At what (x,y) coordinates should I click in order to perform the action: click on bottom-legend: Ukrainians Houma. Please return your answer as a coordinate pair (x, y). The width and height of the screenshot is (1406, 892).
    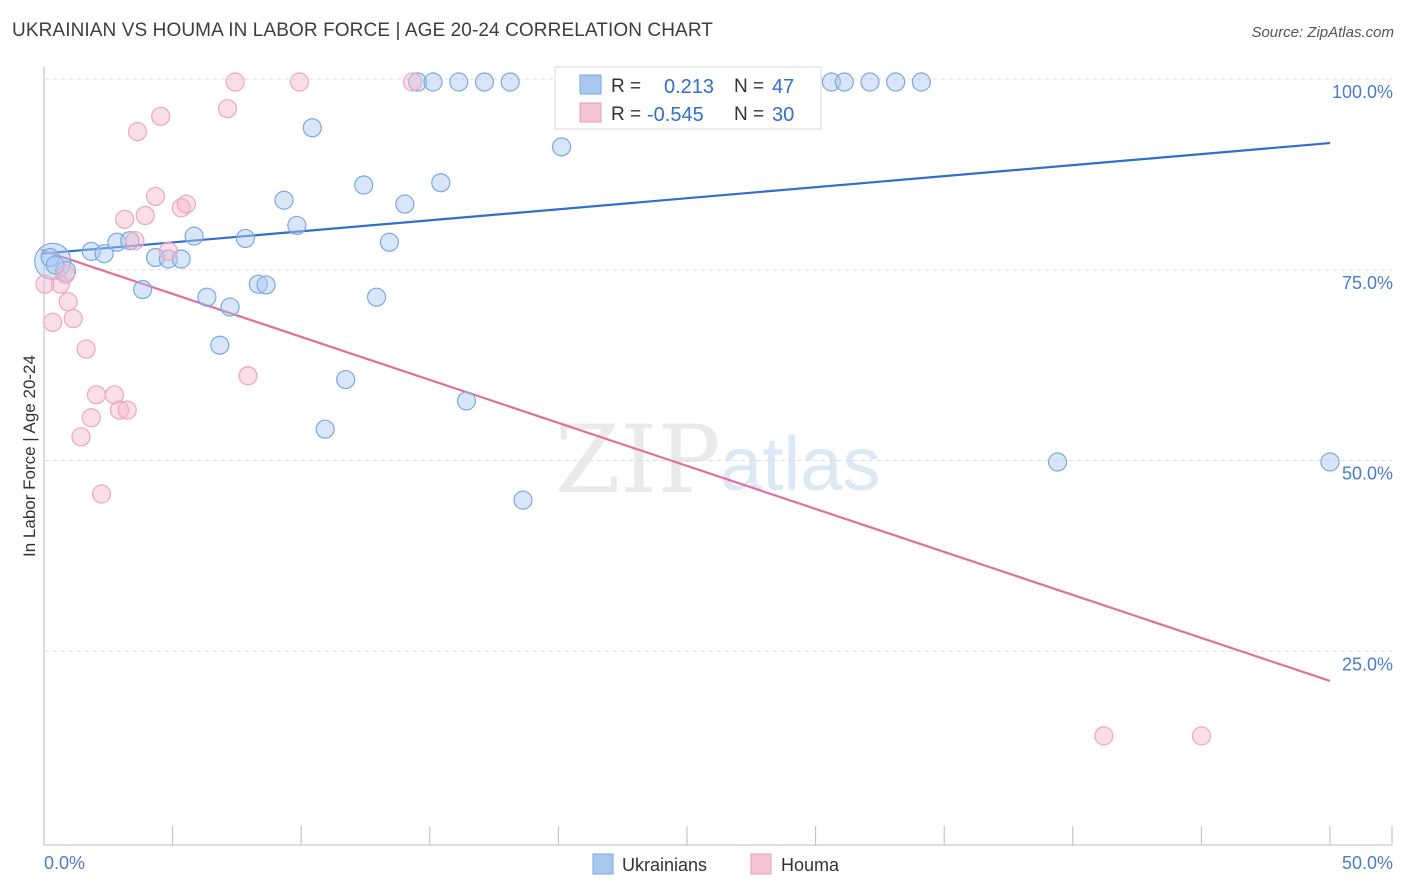
    Looking at the image, I should click on (716, 864).